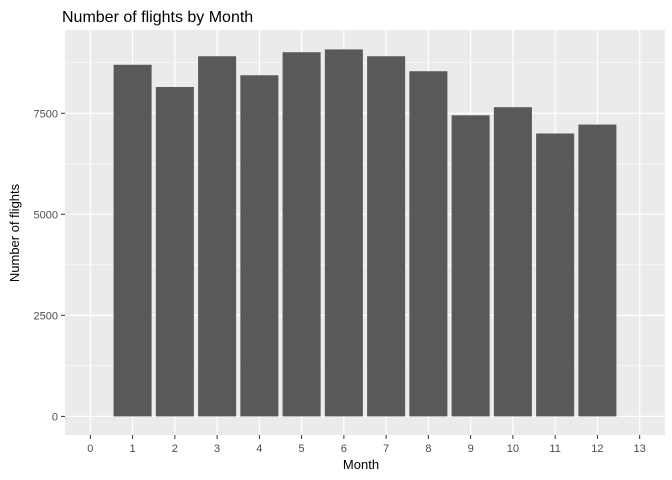  Describe the element at coordinates (90, 449) in the screenshot. I see `x-tick-label: 0` at that location.